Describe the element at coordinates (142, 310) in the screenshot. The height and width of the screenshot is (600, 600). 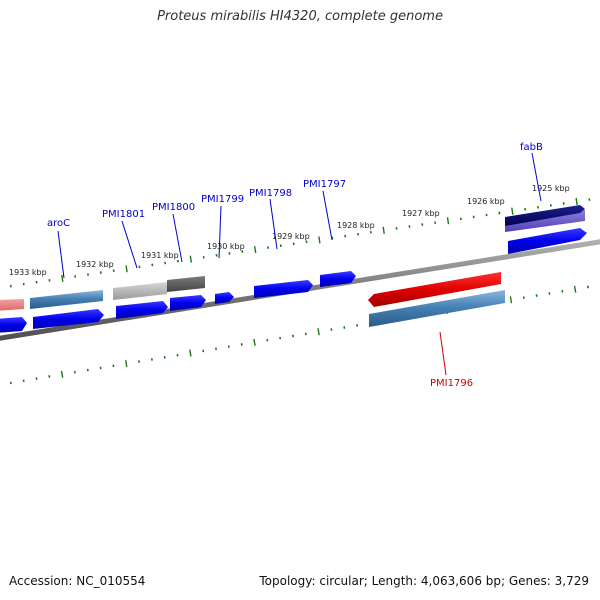
I see `cds-PMI1801` at that location.